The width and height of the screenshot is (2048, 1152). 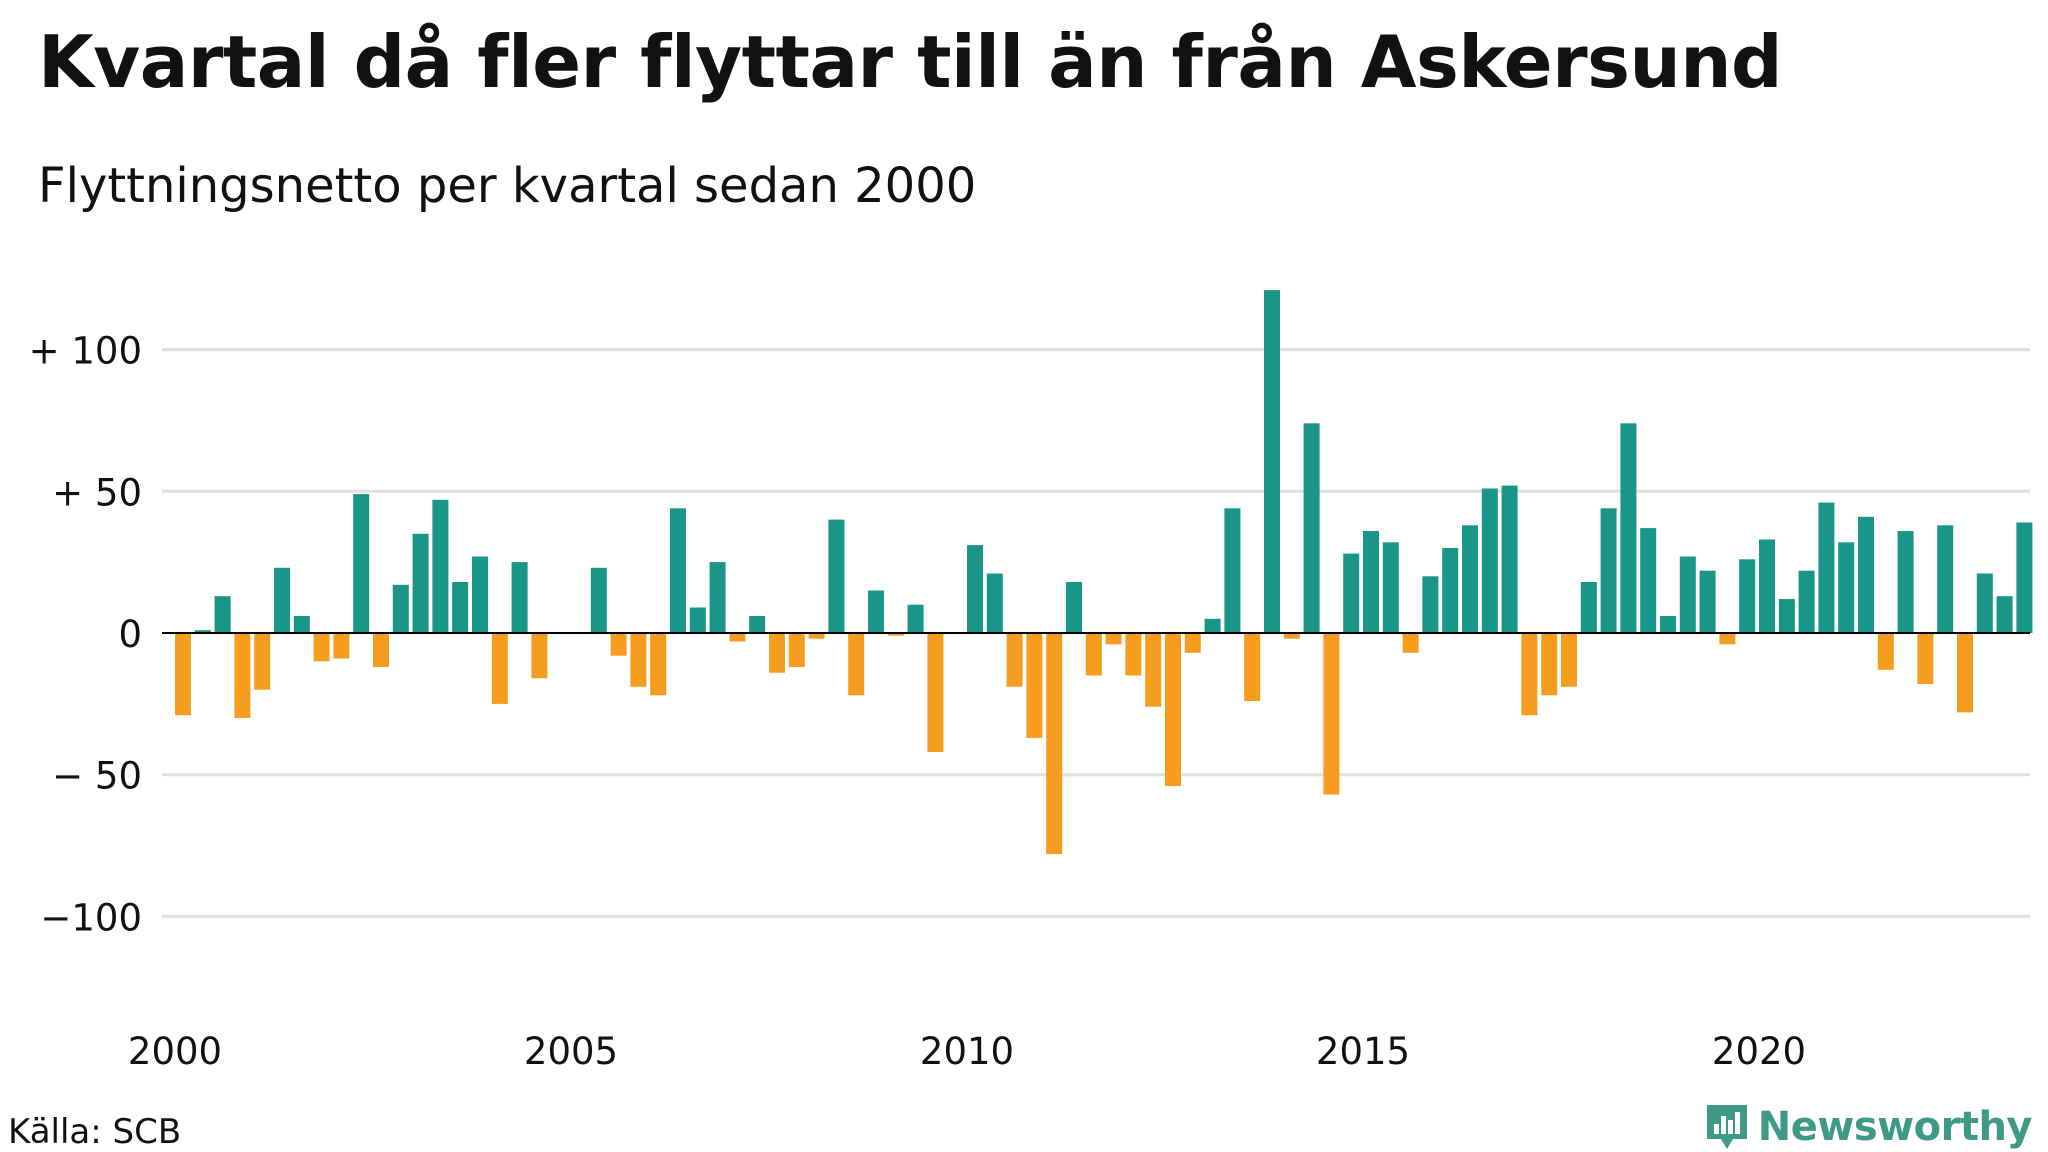 I want to click on source-note: Källa: SCB, so click(x=95, y=1132).